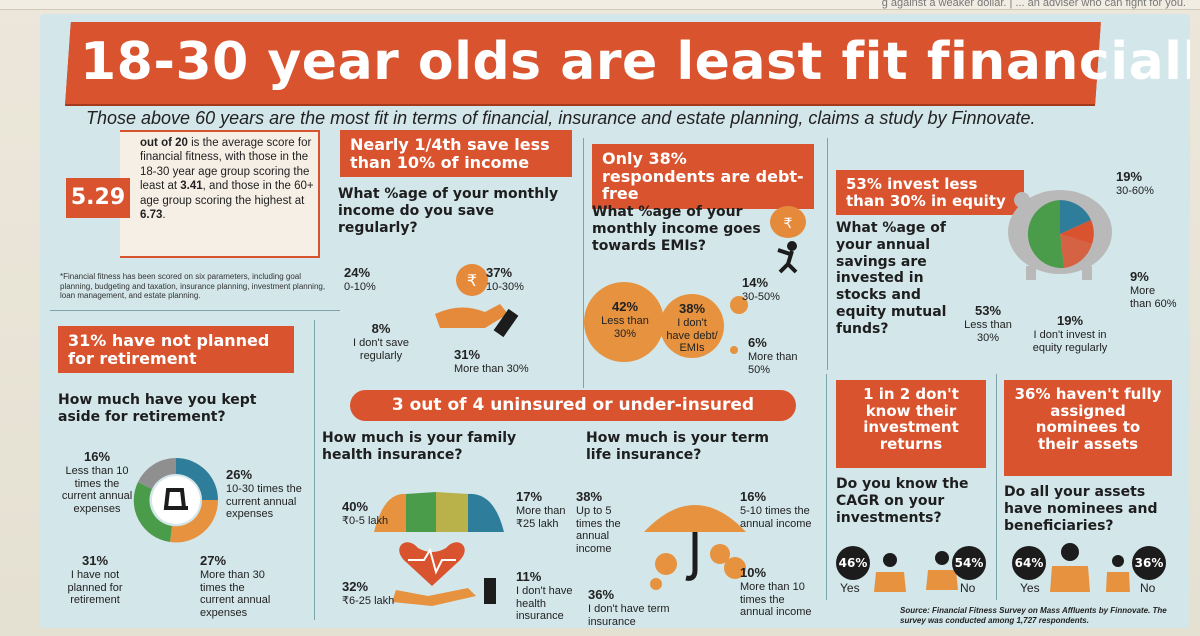  Describe the element at coordinates (625, 327) in the screenshot. I see `debt-label-1: Less than 30%` at that location.